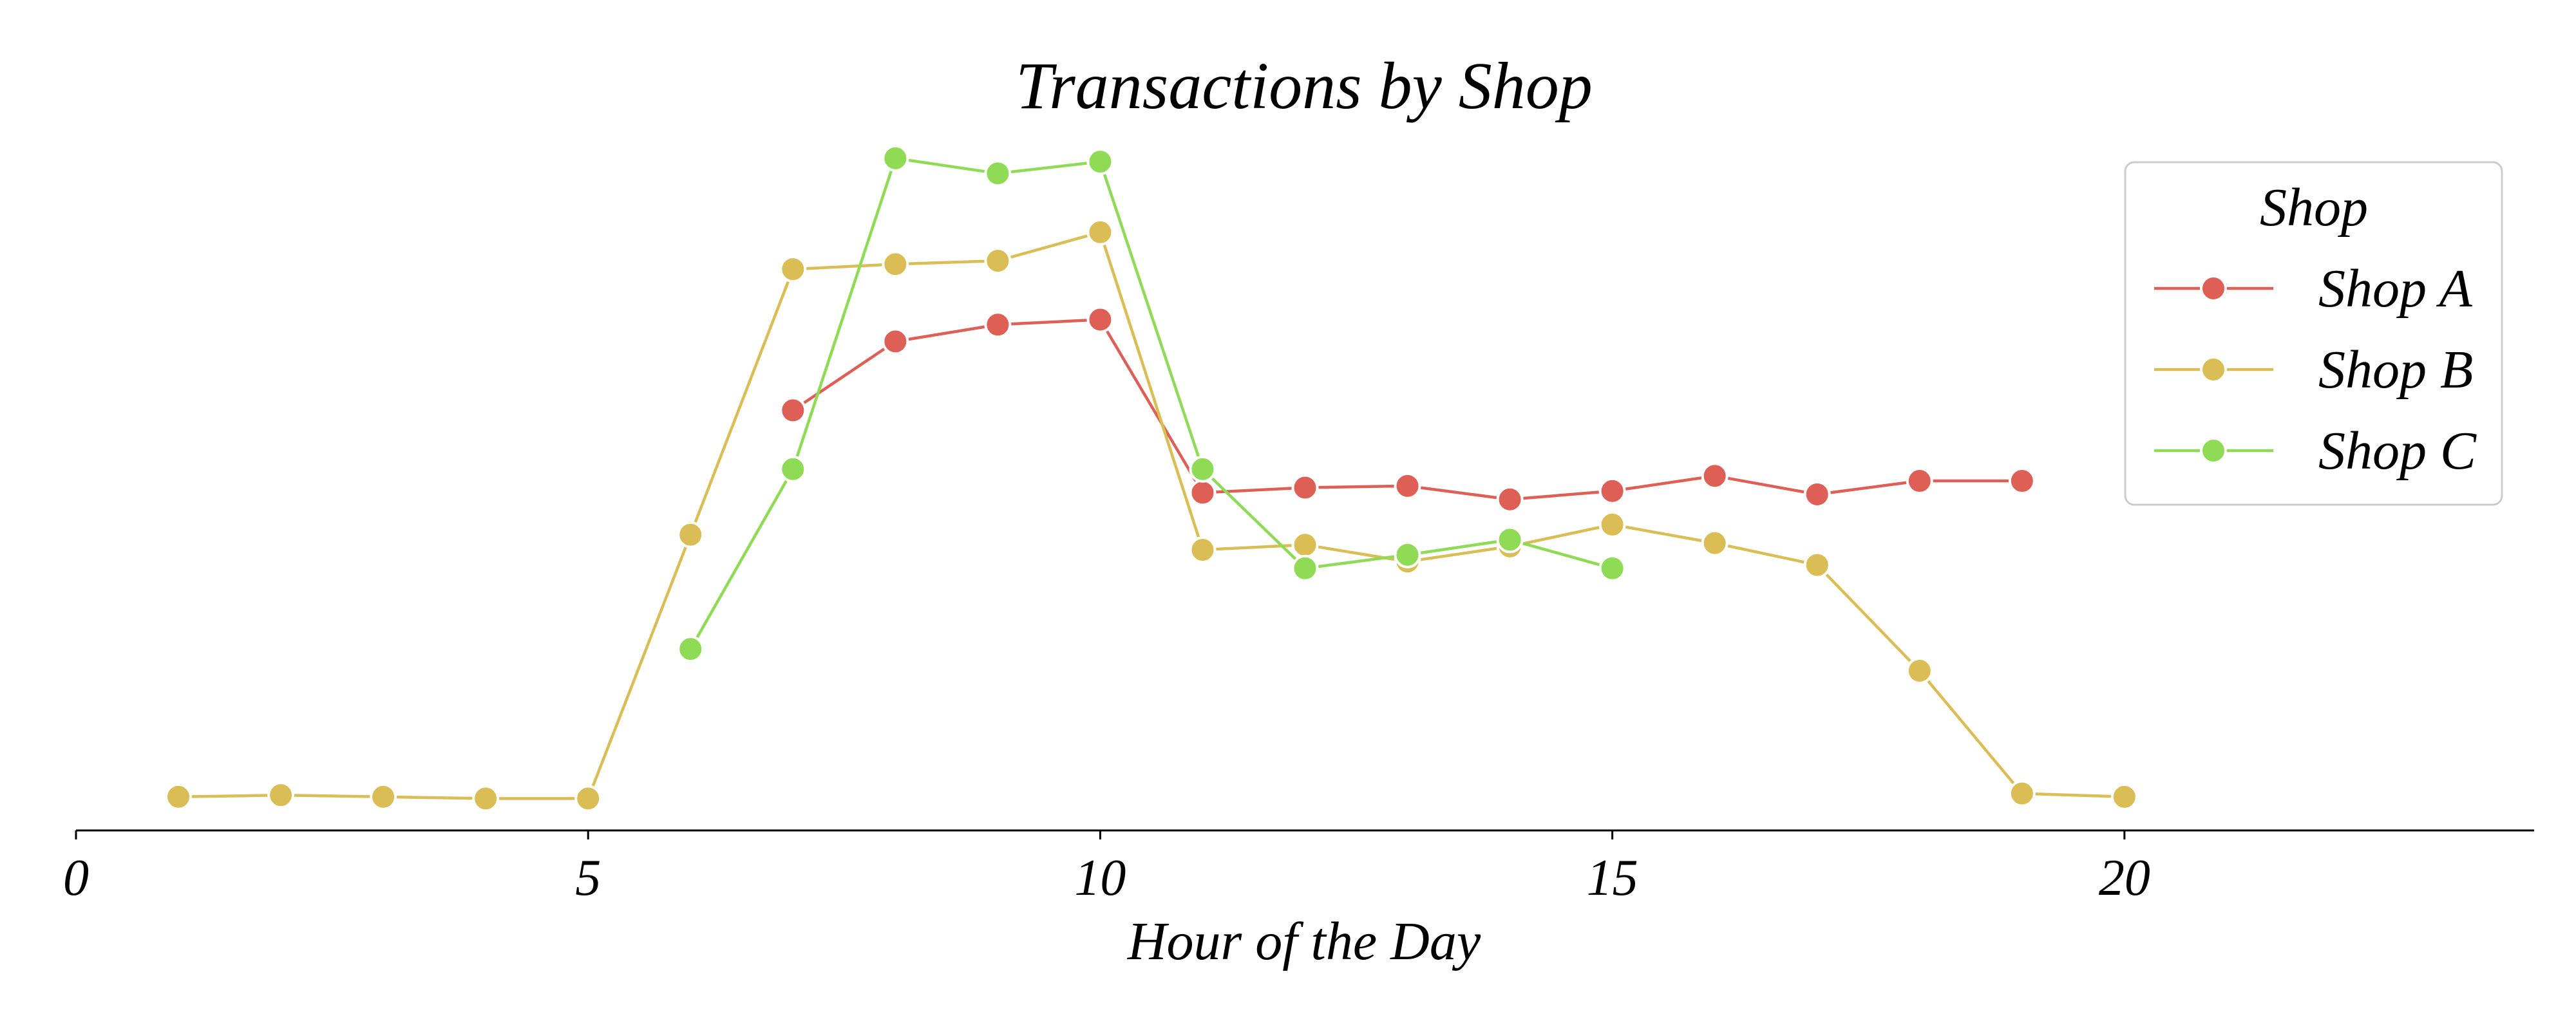  I want to click on x-tick-label: 20, so click(2124, 878).